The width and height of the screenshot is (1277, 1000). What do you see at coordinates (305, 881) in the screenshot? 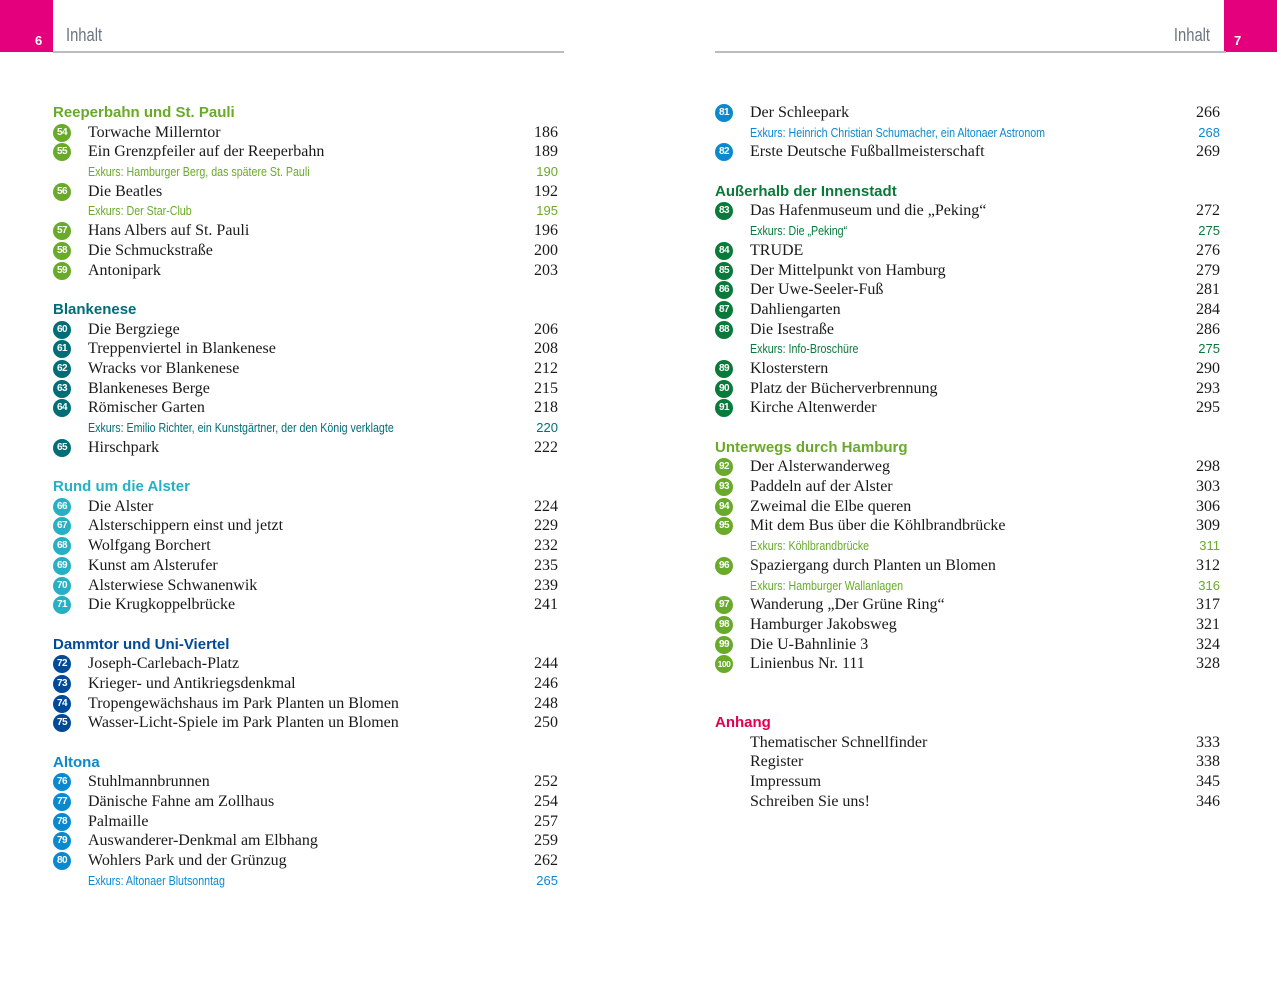
I see `exkurs-entry: Exkurs: Altonaer Blutsonntag 265` at bounding box center [305, 881].